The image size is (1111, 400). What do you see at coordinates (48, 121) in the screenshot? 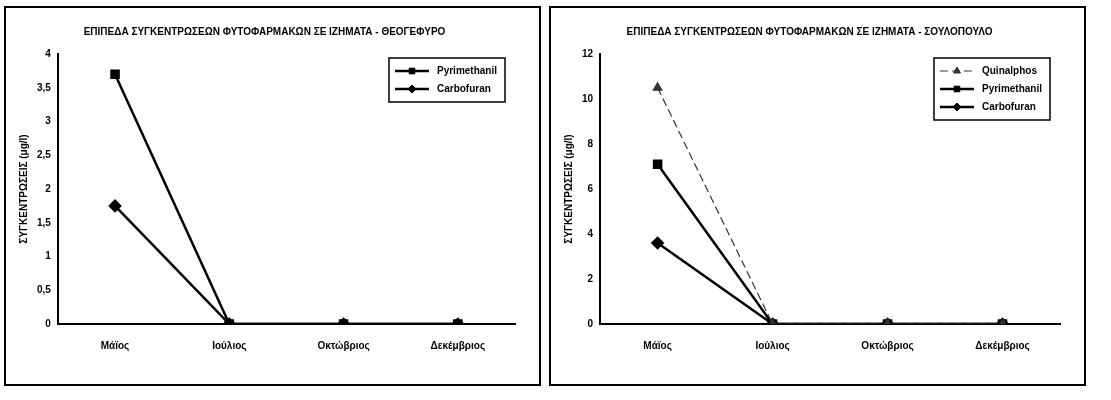
I see `y-tick-label: 3` at bounding box center [48, 121].